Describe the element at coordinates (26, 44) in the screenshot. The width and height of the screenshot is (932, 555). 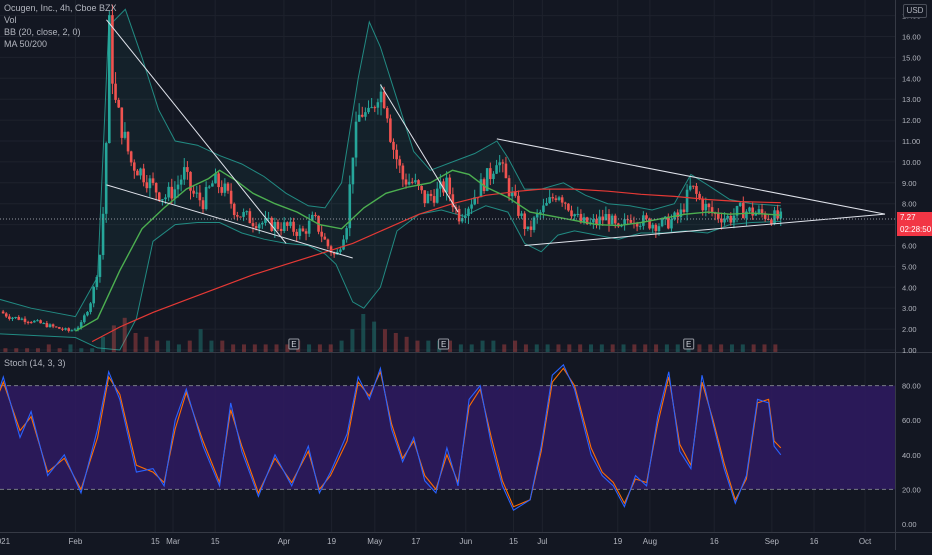
I see `moving-average-legend: MA 50/200` at that location.